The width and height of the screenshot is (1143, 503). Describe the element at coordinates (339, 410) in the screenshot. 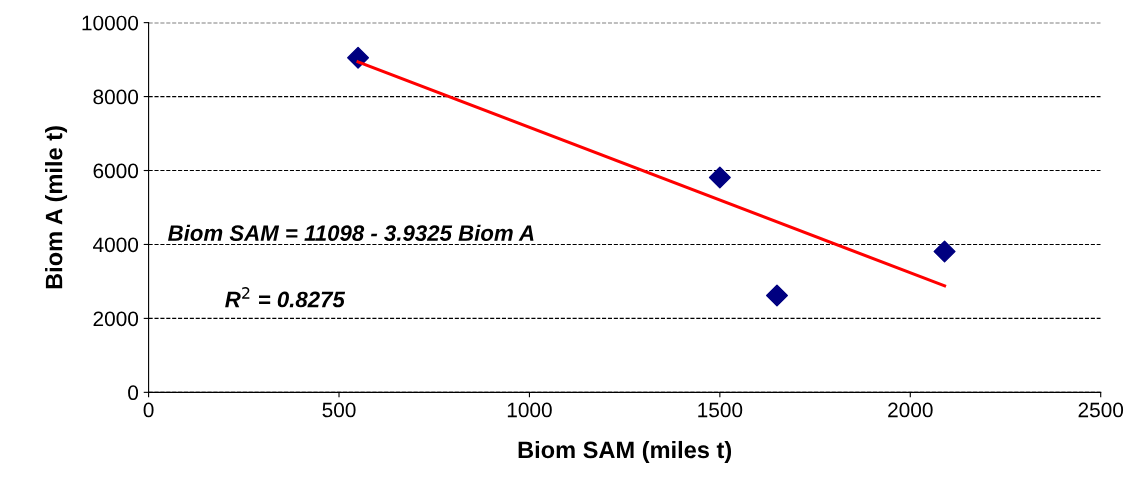

I see `x-tick-label: 500` at that location.